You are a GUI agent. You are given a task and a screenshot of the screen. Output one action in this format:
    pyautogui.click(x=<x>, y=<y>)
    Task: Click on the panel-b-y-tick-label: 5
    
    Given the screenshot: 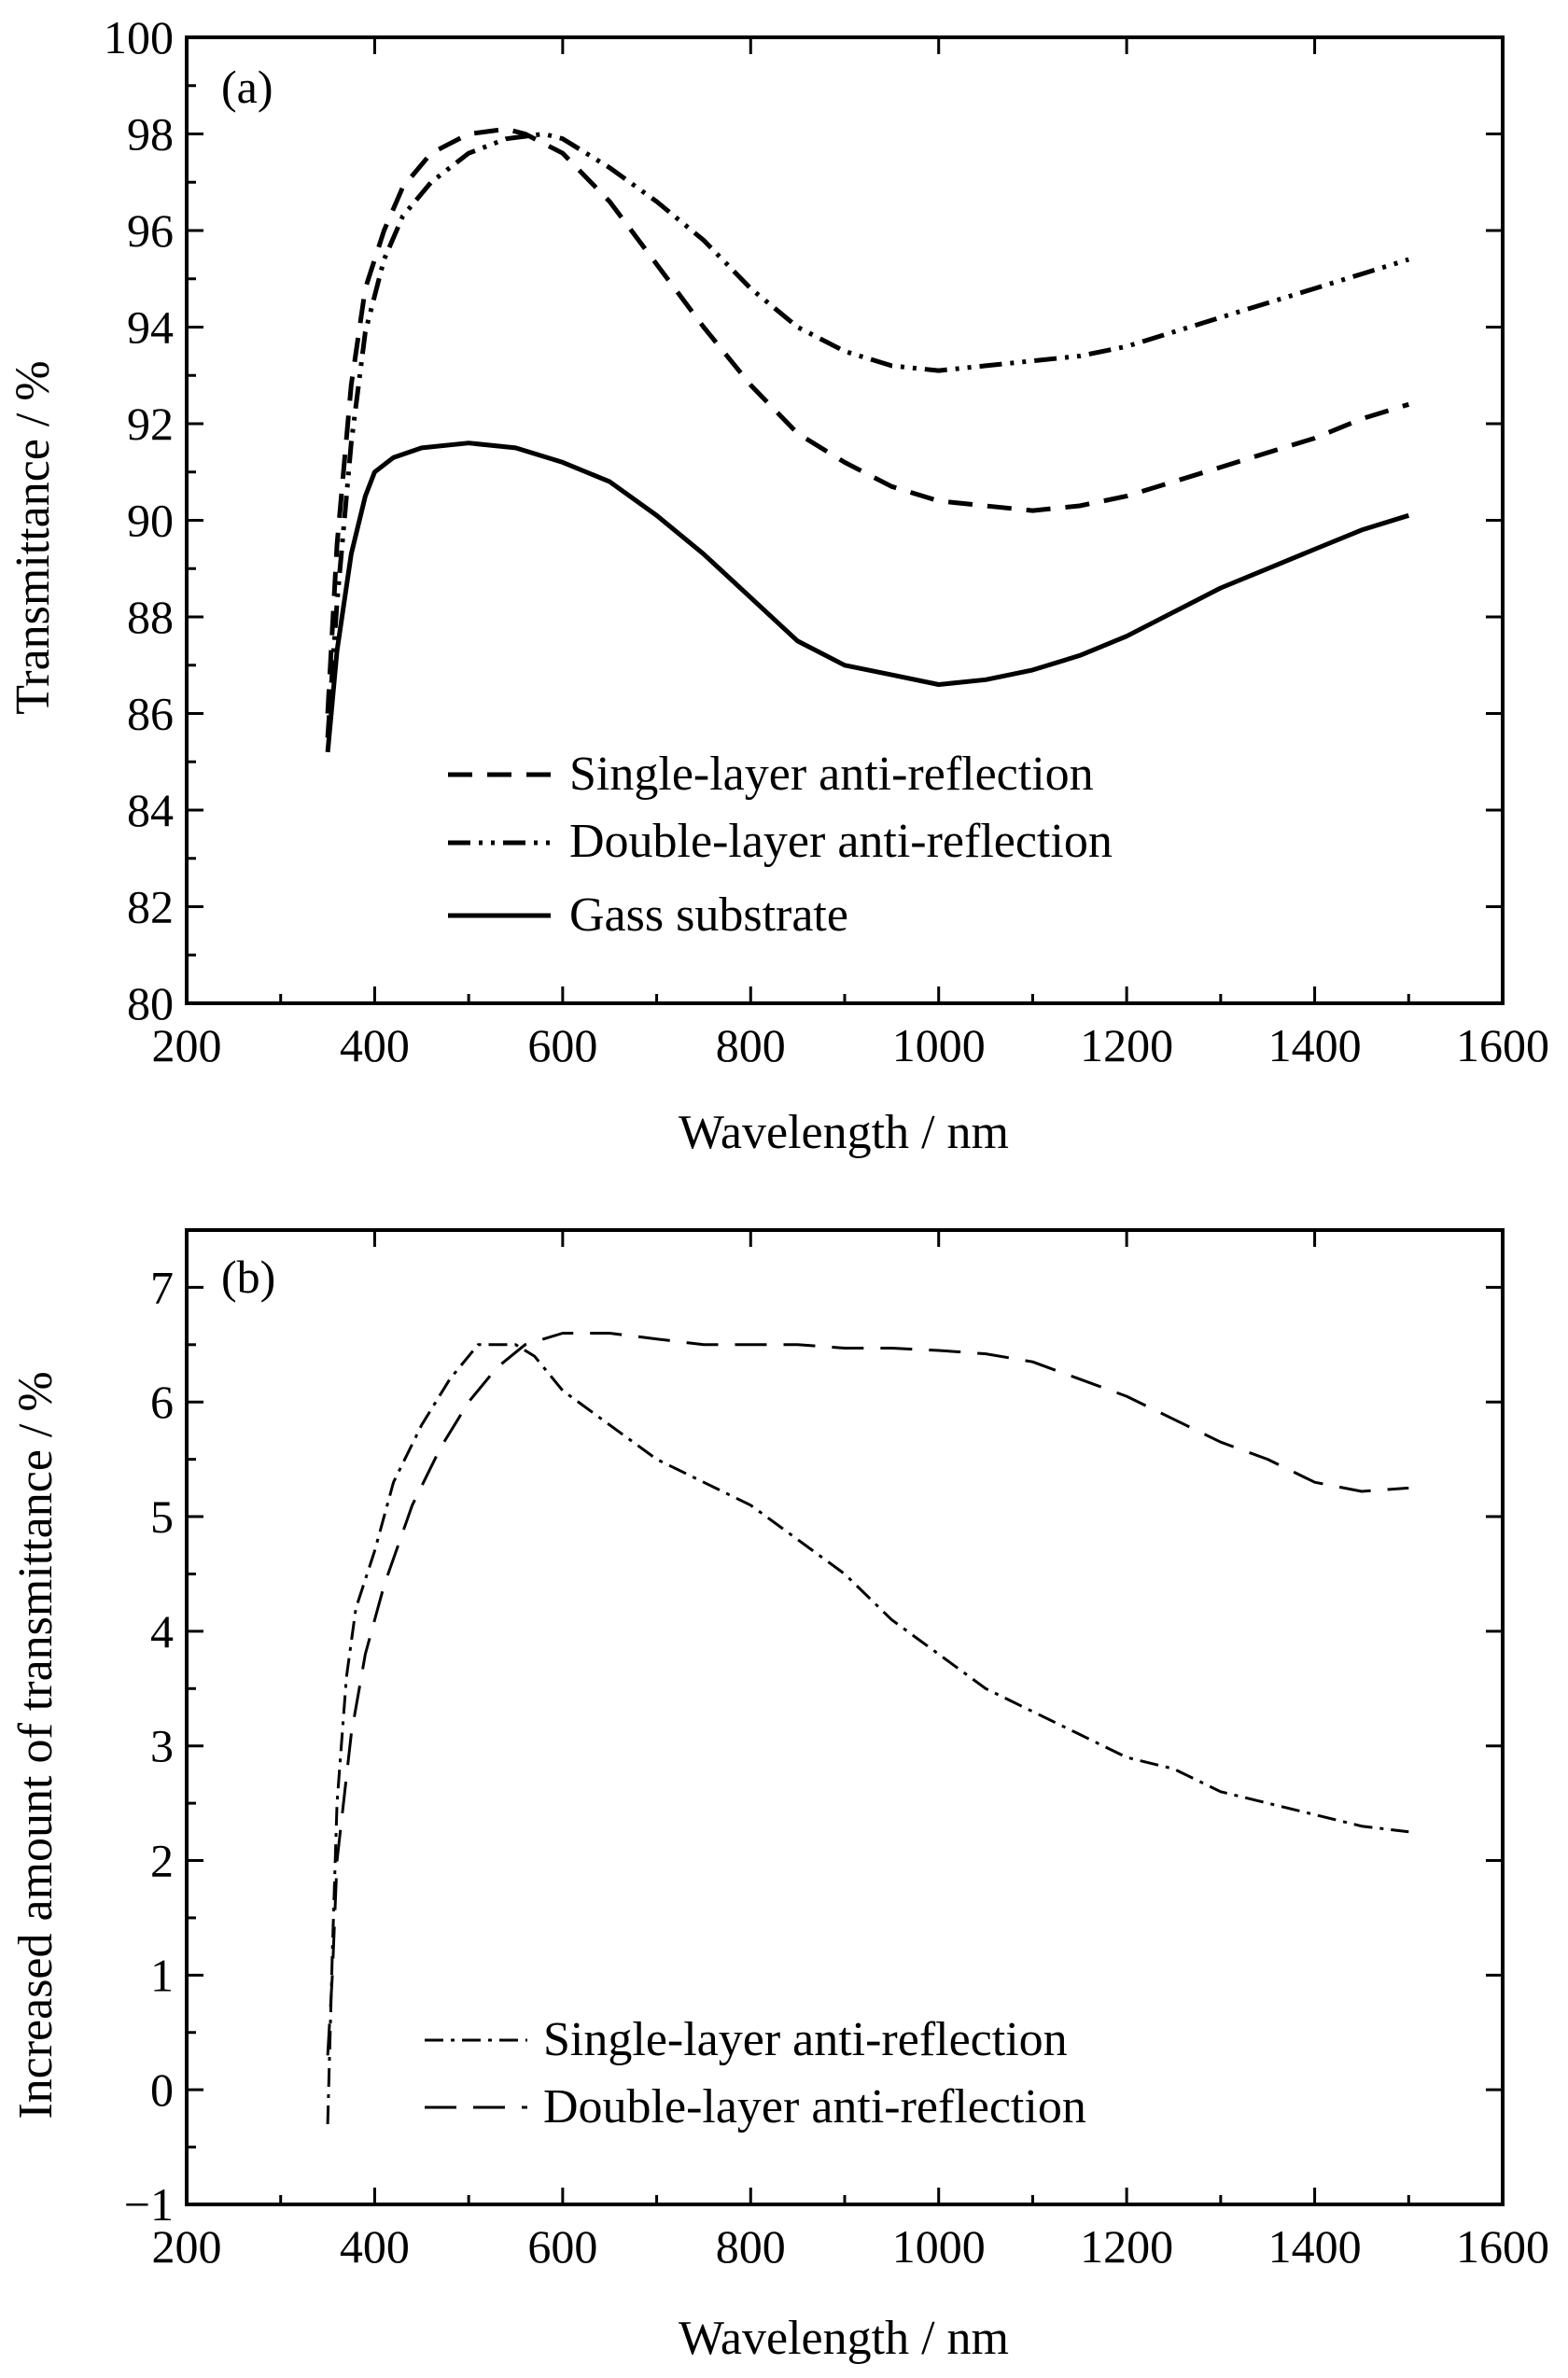 What is the action you would take?
    pyautogui.click(x=162, y=1516)
    